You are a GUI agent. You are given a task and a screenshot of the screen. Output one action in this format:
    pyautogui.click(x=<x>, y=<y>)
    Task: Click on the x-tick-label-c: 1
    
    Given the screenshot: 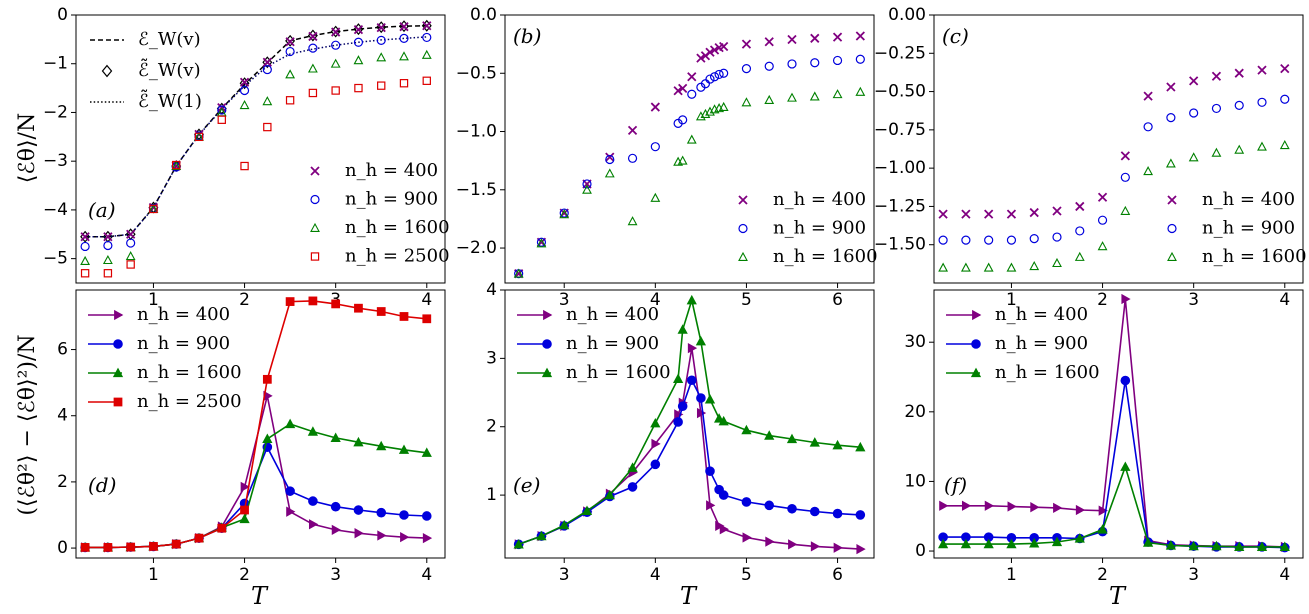 What is the action you would take?
    pyautogui.click(x=1011, y=300)
    